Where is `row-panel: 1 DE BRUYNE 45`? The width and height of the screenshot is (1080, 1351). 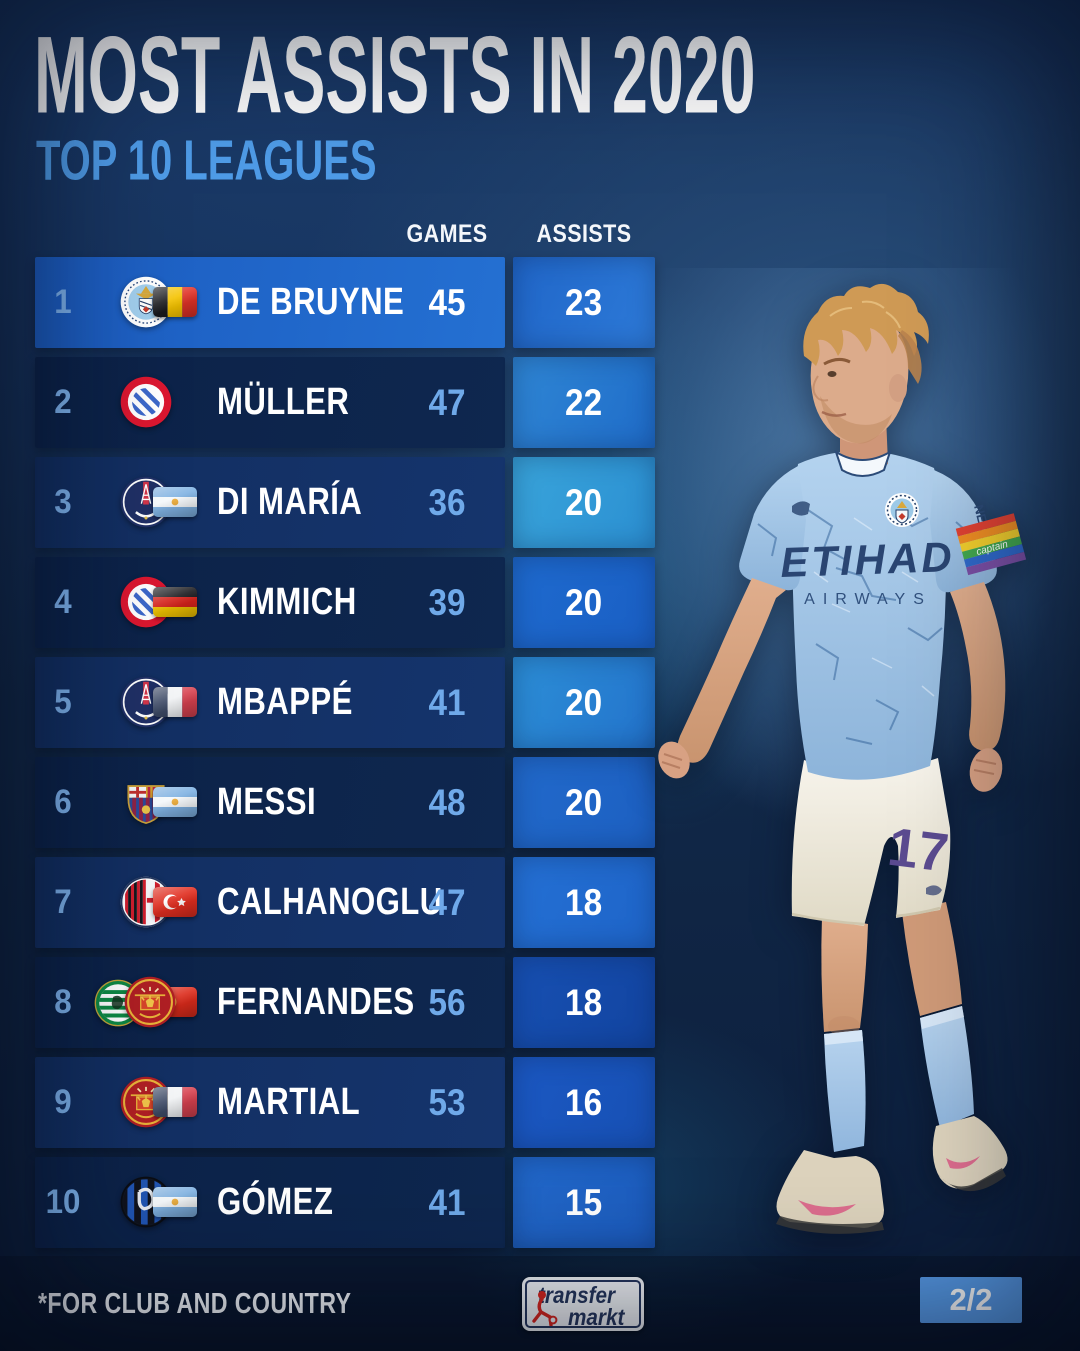 row-panel: 1 DE BRUYNE 45 is located at coordinates (270, 302).